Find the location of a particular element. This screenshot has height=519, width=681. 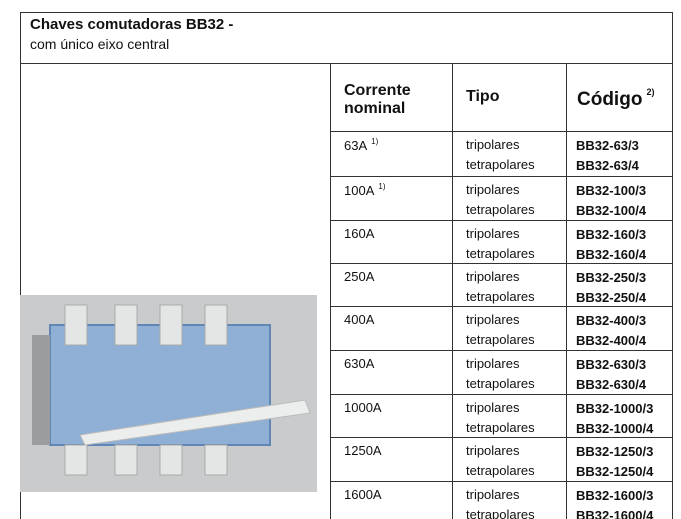

current: 1600A is located at coordinates (363, 494).